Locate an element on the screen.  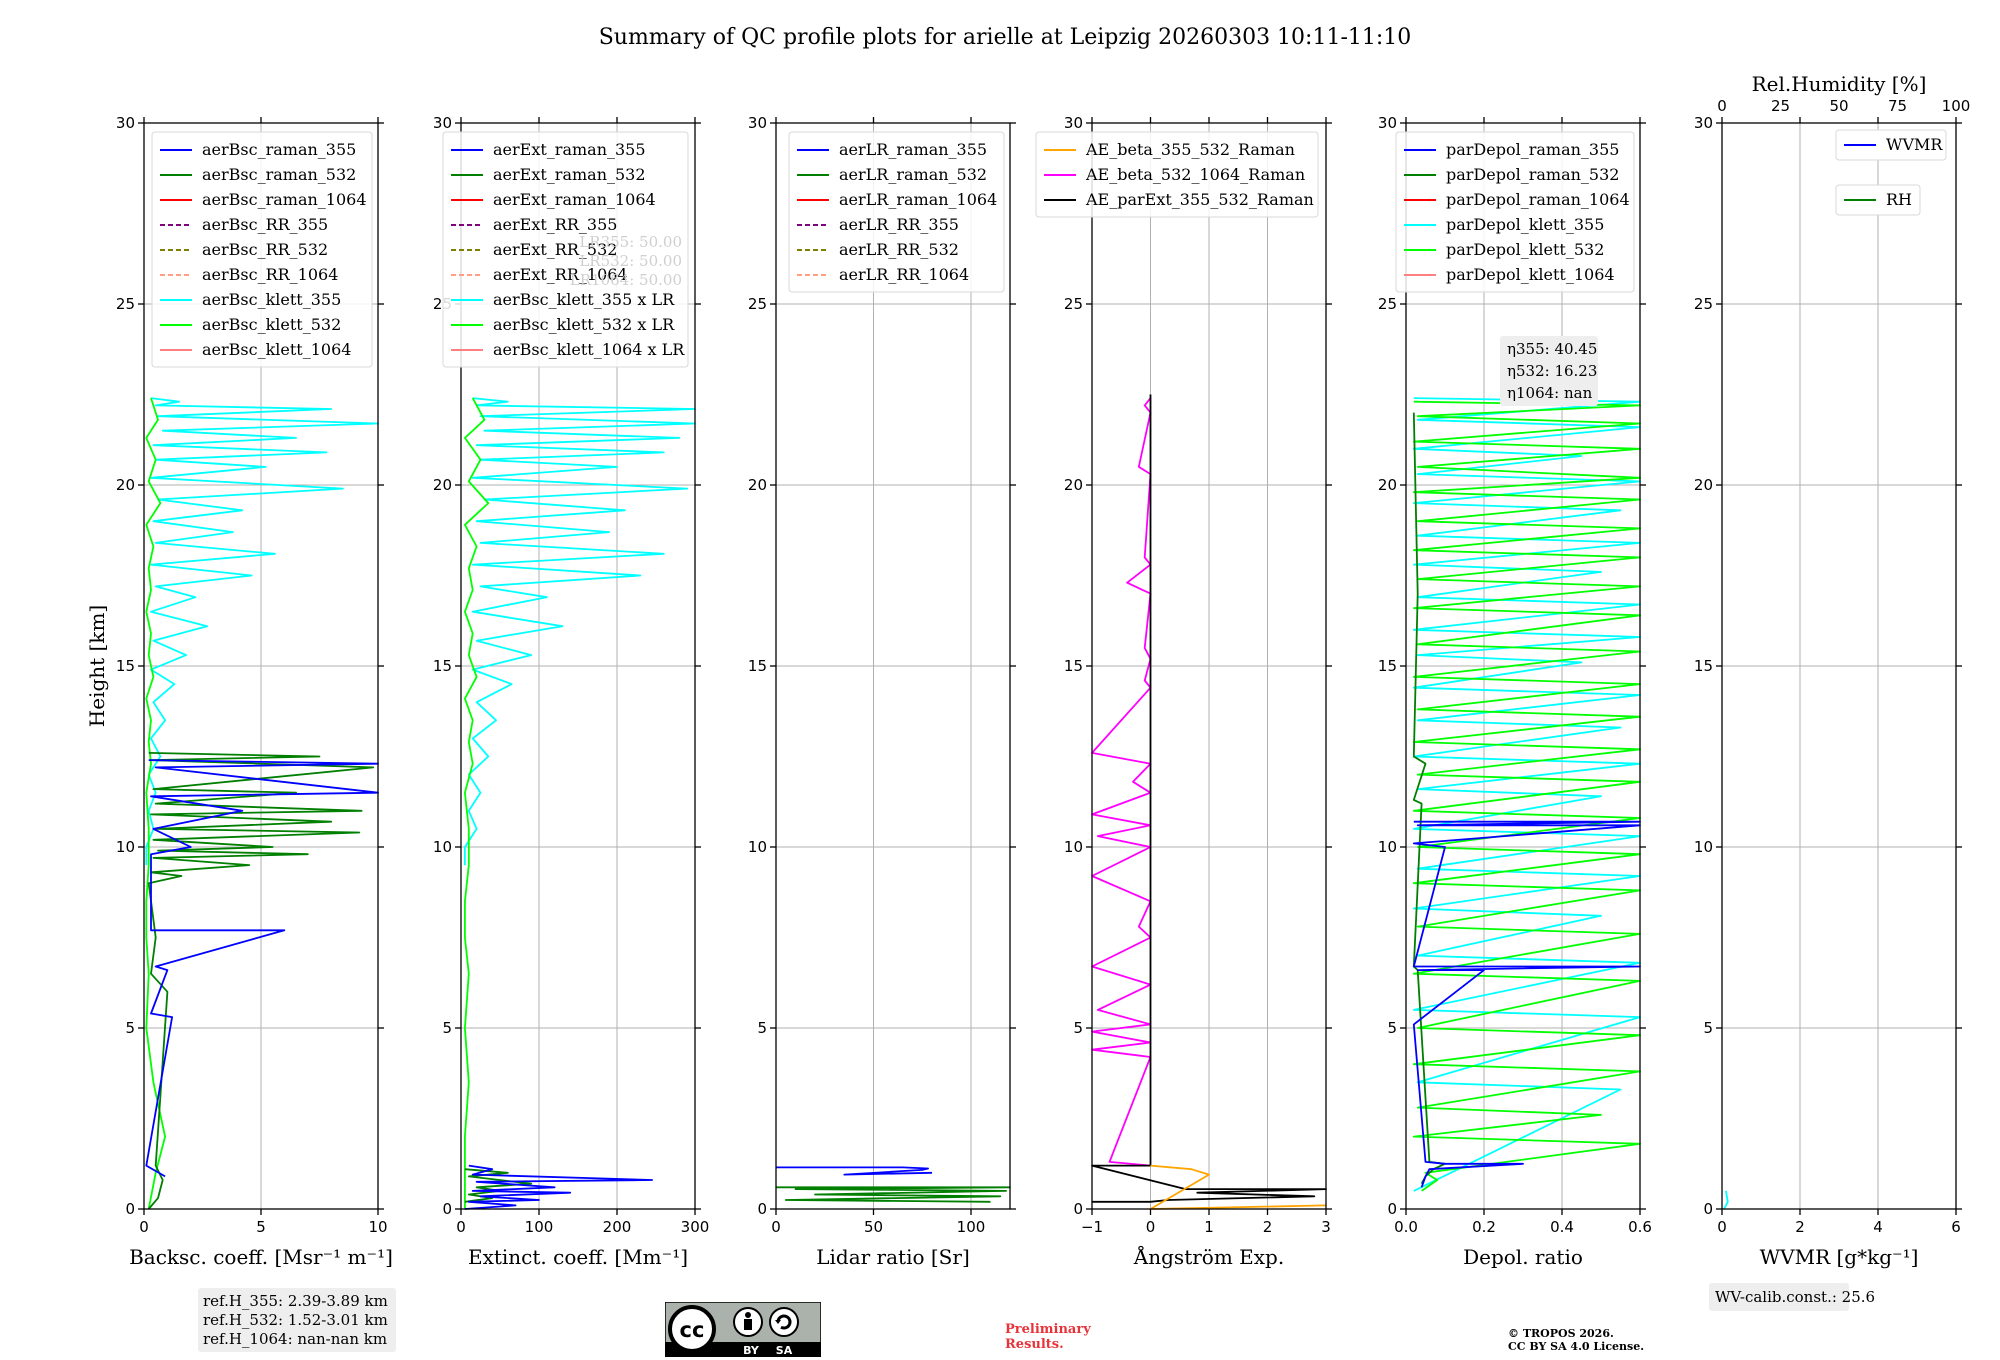
series-group is located at coordinates (579, 803).